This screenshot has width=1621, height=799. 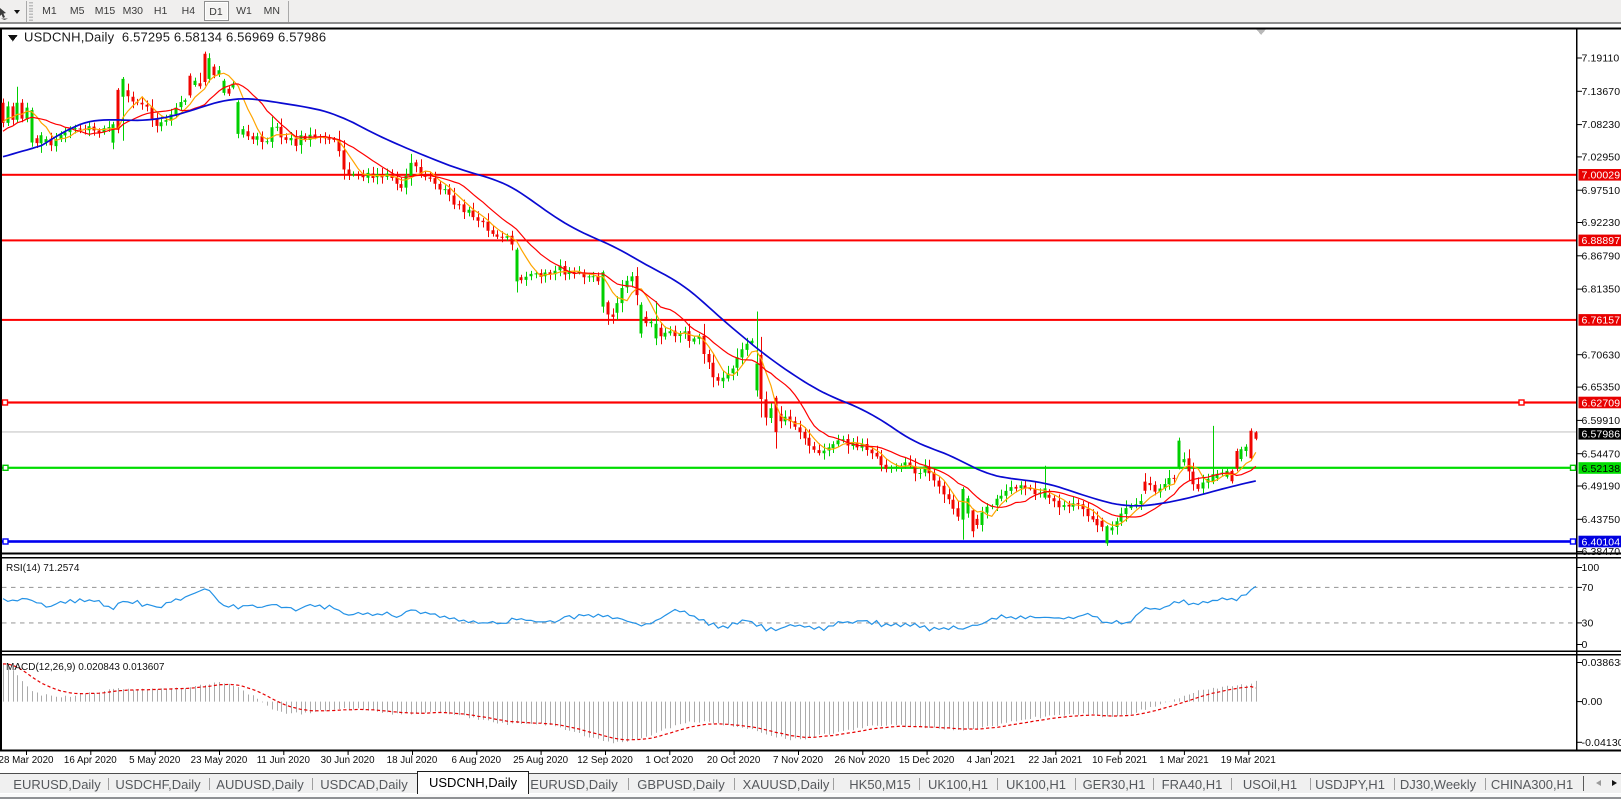 I want to click on svg-text: 6.88897, so click(x=1601, y=241).